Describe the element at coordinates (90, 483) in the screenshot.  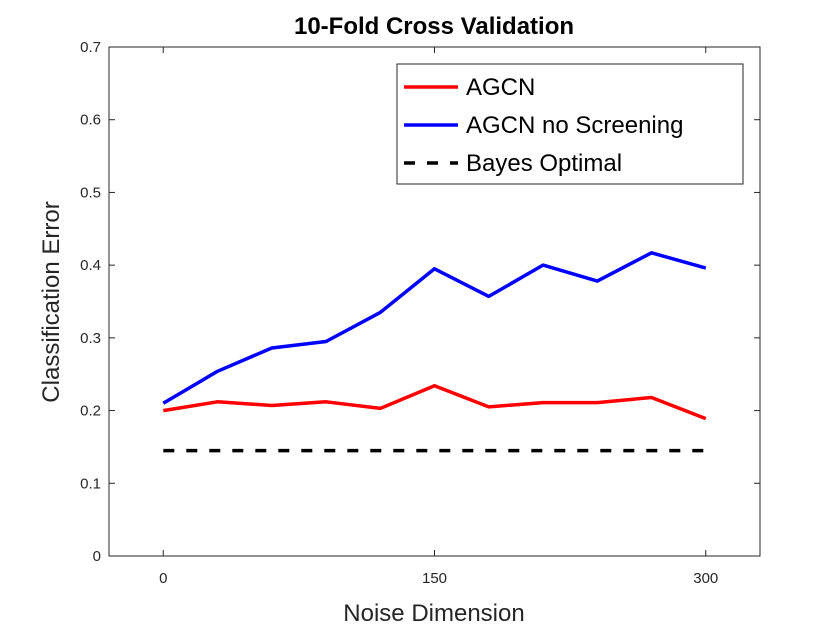
I see `y-tick-label: 0.1` at that location.